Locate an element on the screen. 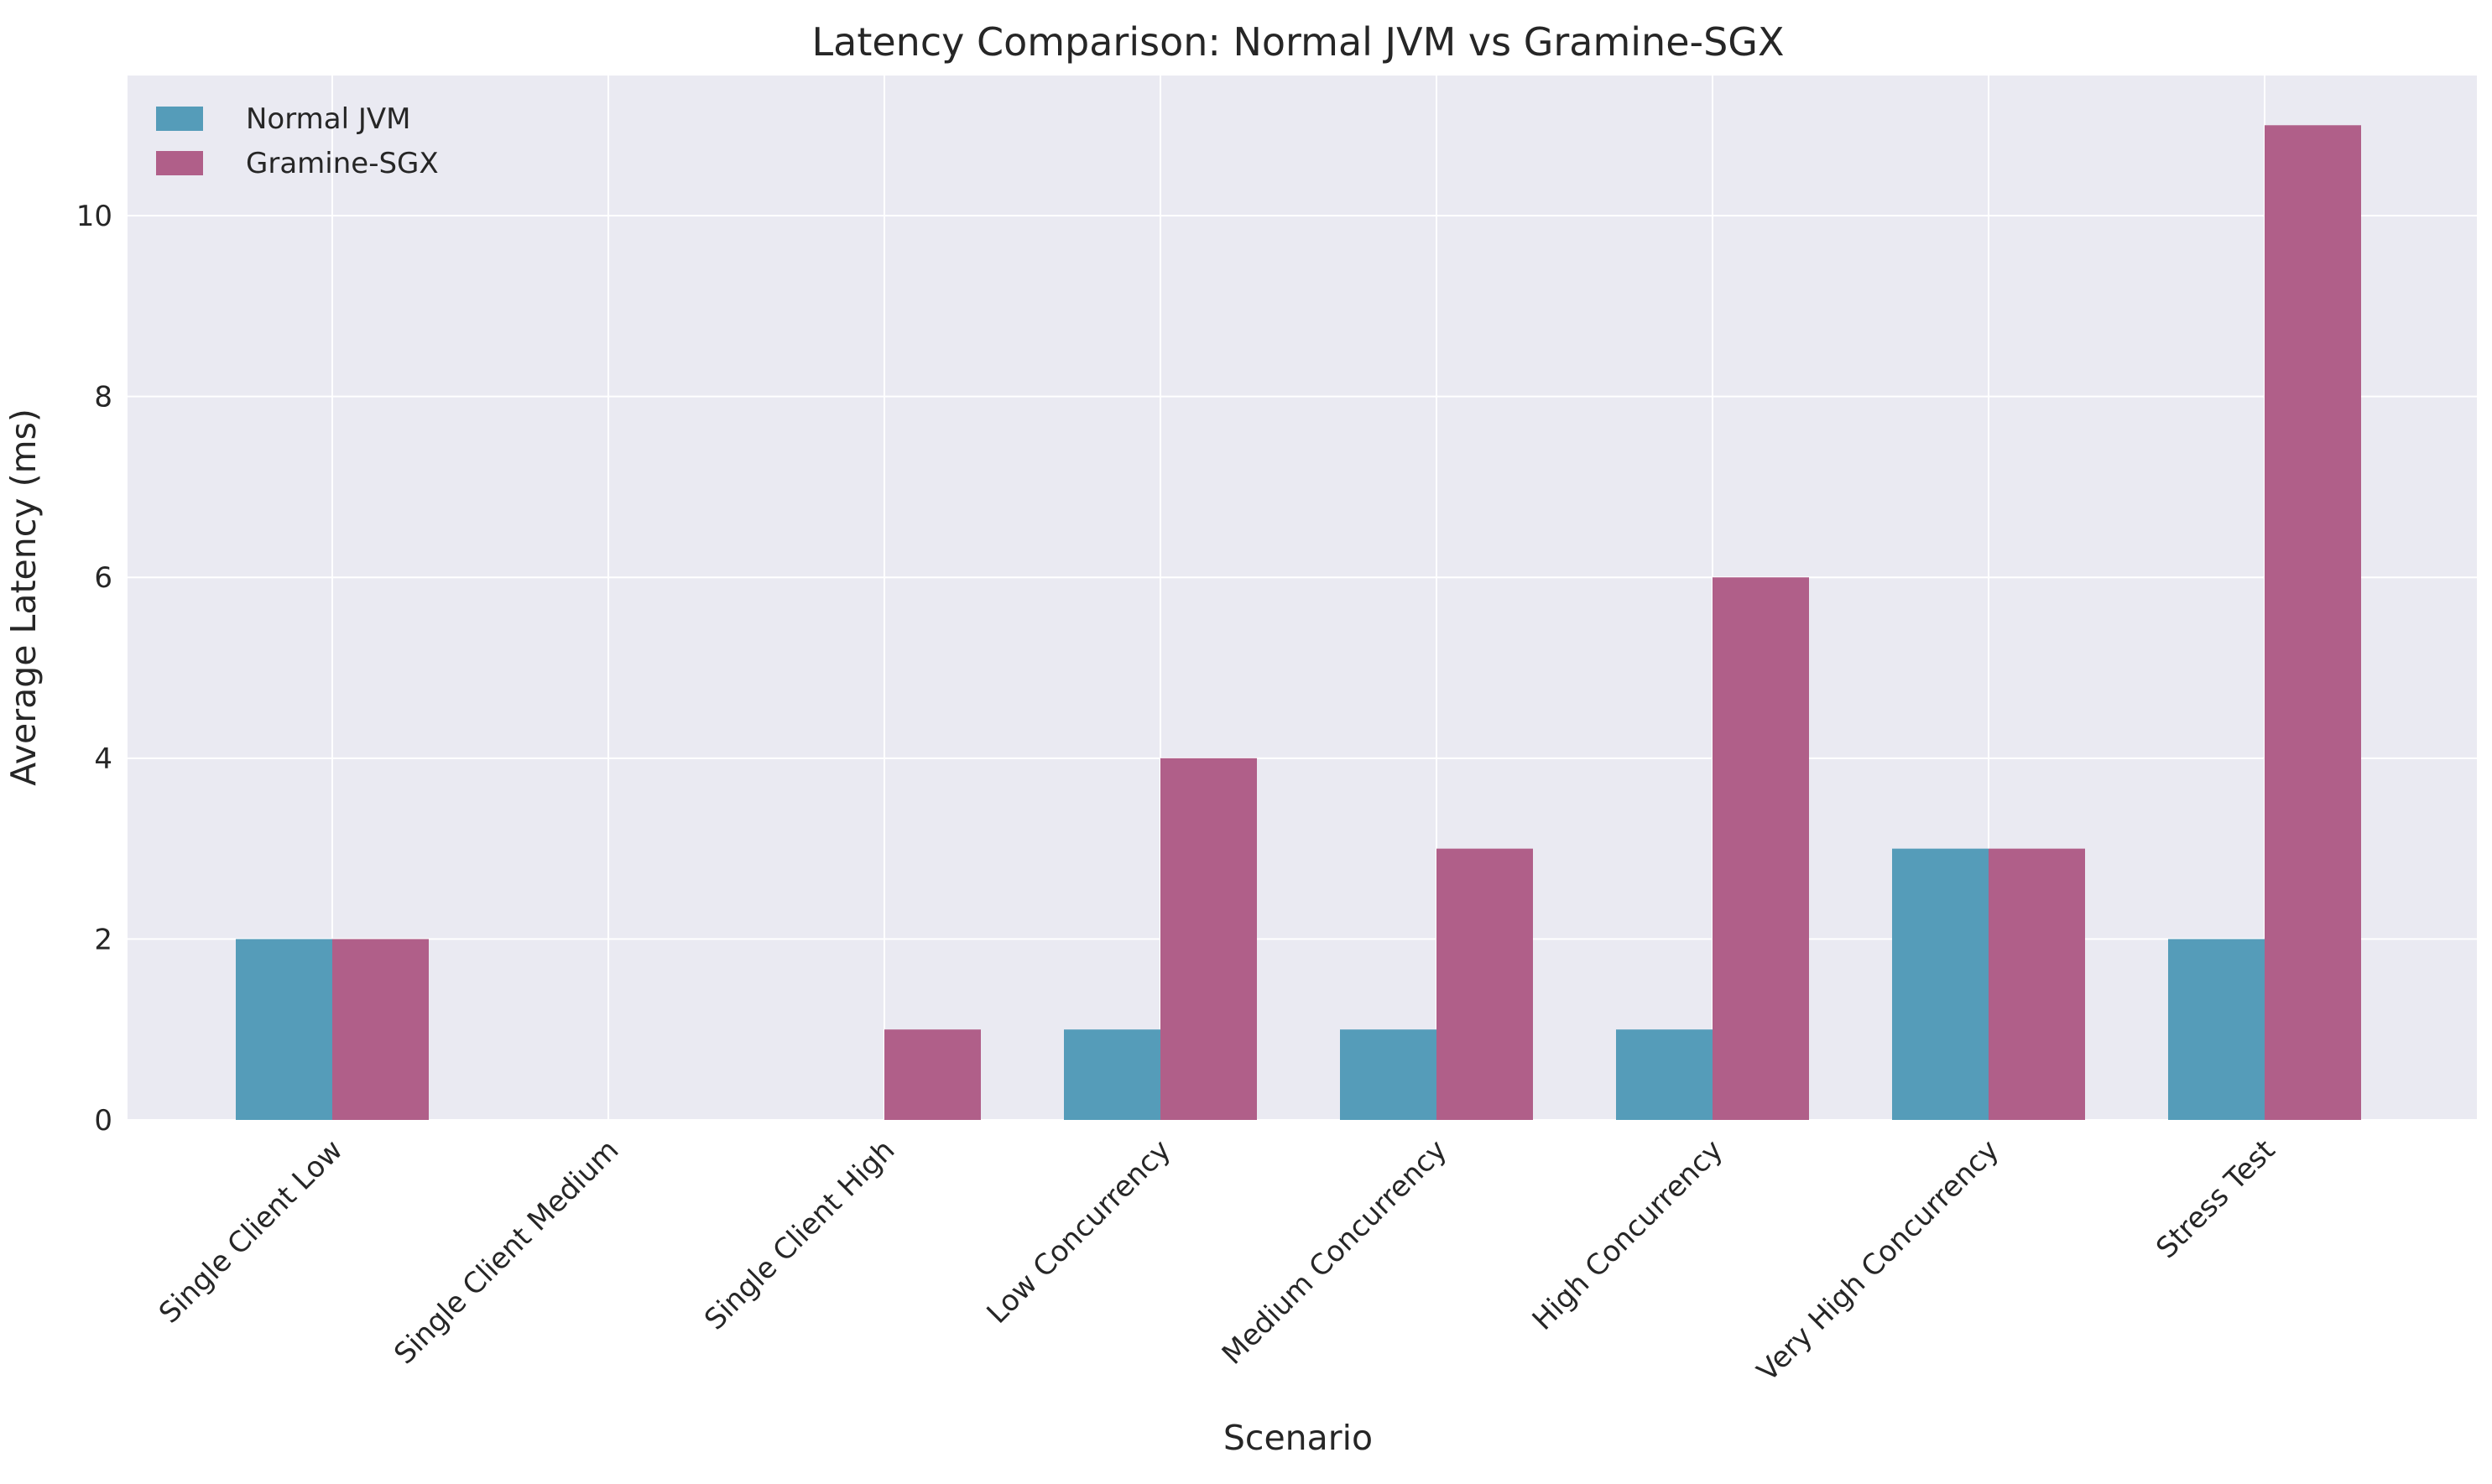 The height and width of the screenshot is (1484, 2492). legend-label-gramine-sgx: Gramine-SGX is located at coordinates (342, 163).